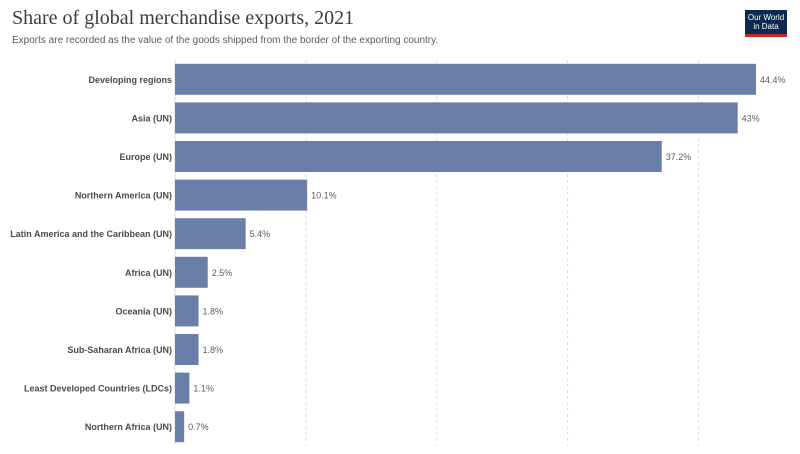 This screenshot has height=454, width=800. Describe the element at coordinates (123, 196) in the screenshot. I see `category-label: Northern America (UN)` at that location.